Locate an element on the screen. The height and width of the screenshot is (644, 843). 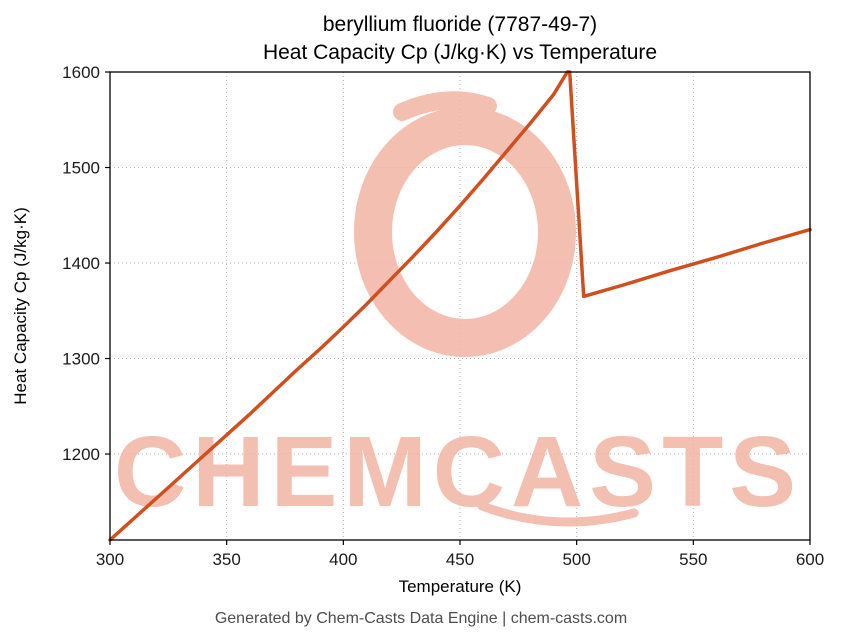
y-axis-label: Heat Capacity Cp (J/kg·K) is located at coordinates (20, 305).